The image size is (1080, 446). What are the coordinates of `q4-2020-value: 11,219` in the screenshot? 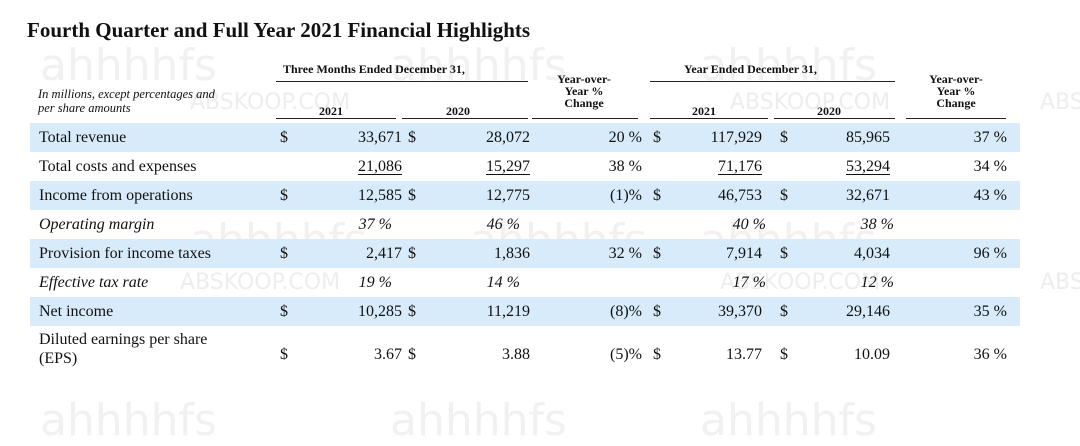 It's located at (508, 311).